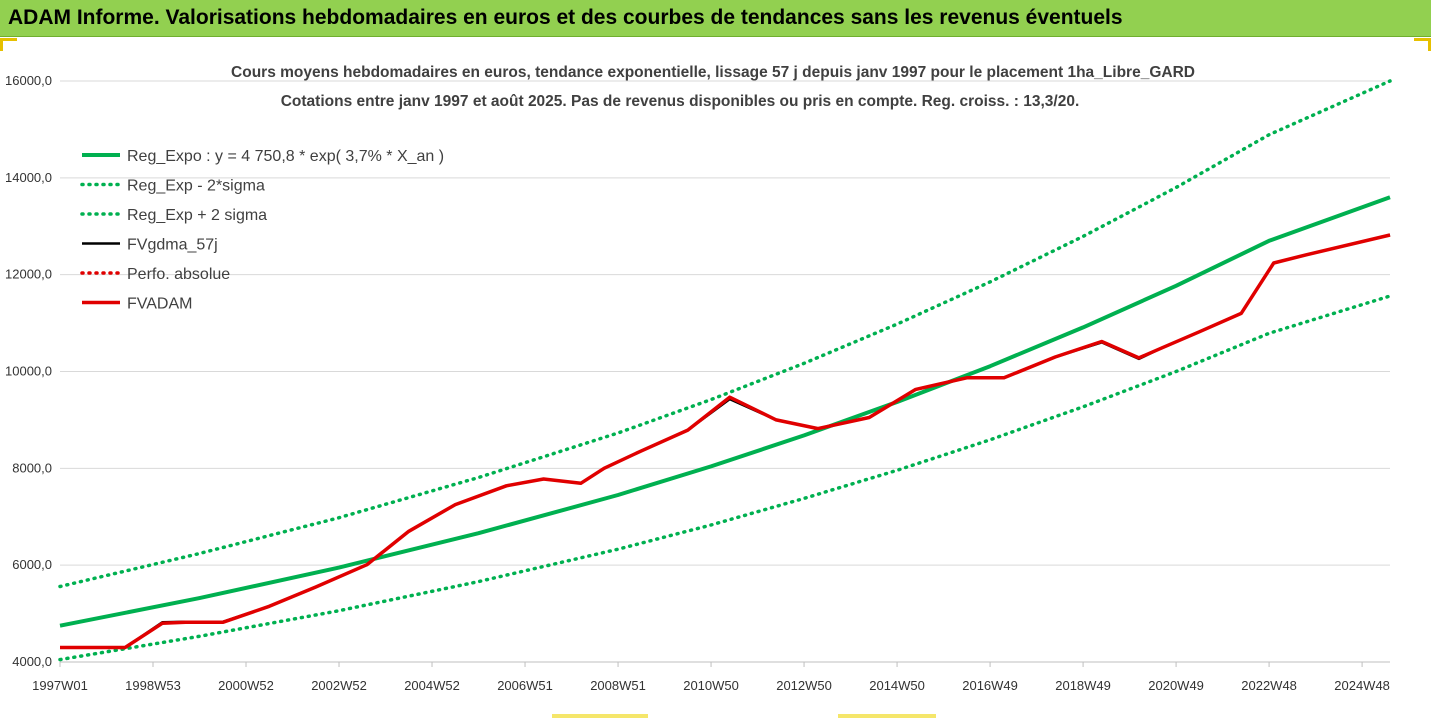  I want to click on y-tick-label: 10000,0, so click(28, 371).